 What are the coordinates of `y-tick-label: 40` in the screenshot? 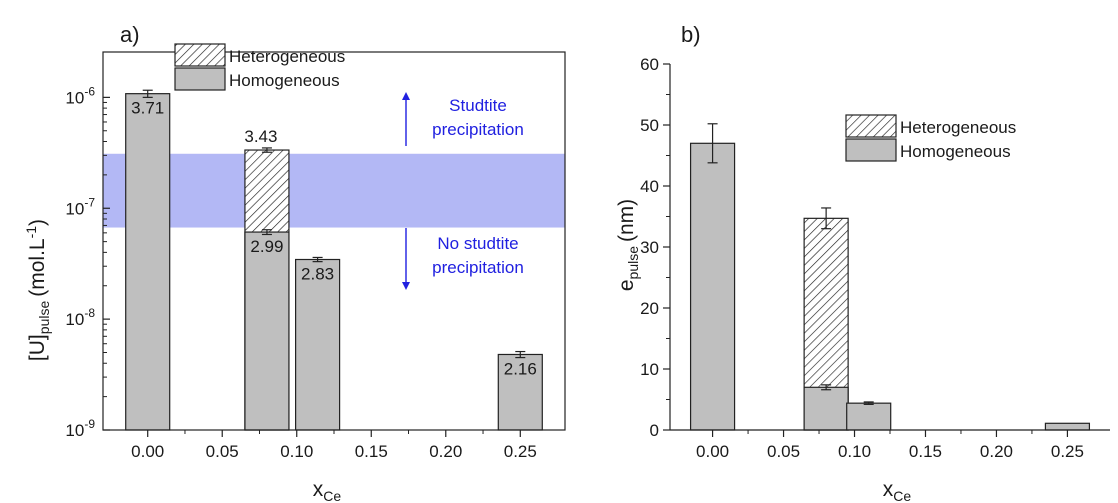 It's located at (649, 186).